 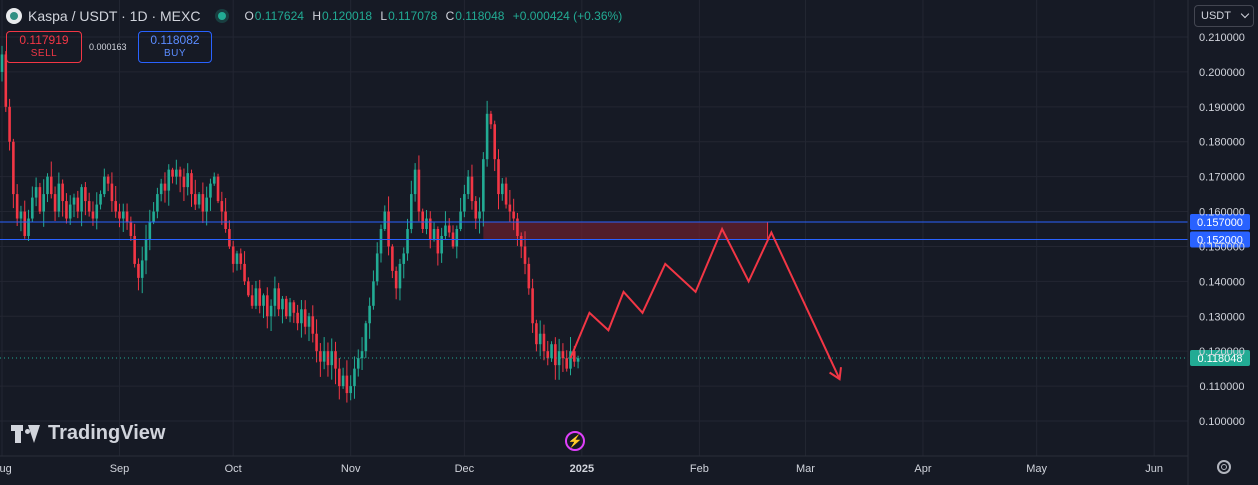 What do you see at coordinates (1222, 38) in the screenshot?
I see `y-tick-label: 0.210000` at bounding box center [1222, 38].